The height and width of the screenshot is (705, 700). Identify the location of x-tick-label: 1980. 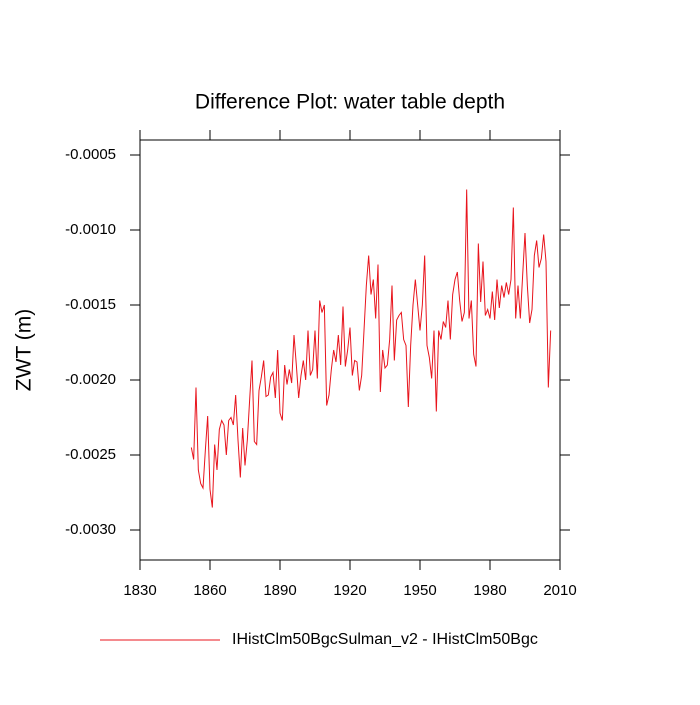
(489, 590).